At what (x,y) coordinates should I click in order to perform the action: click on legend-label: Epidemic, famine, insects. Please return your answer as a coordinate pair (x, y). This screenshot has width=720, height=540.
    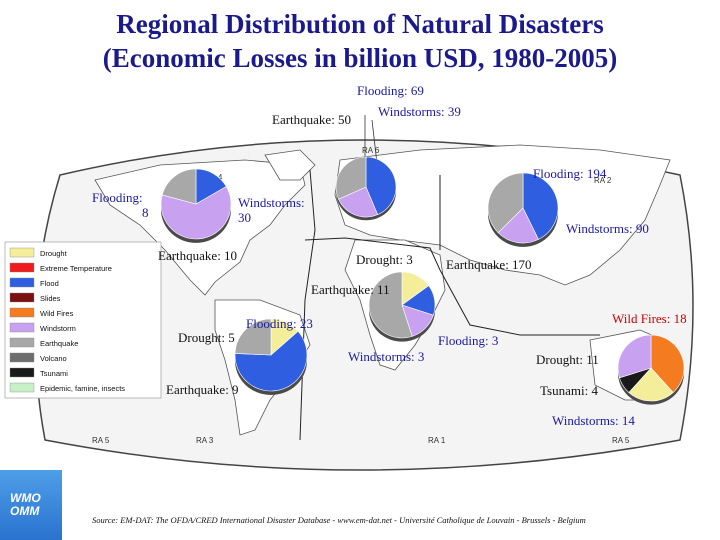
    Looking at the image, I should click on (82, 388).